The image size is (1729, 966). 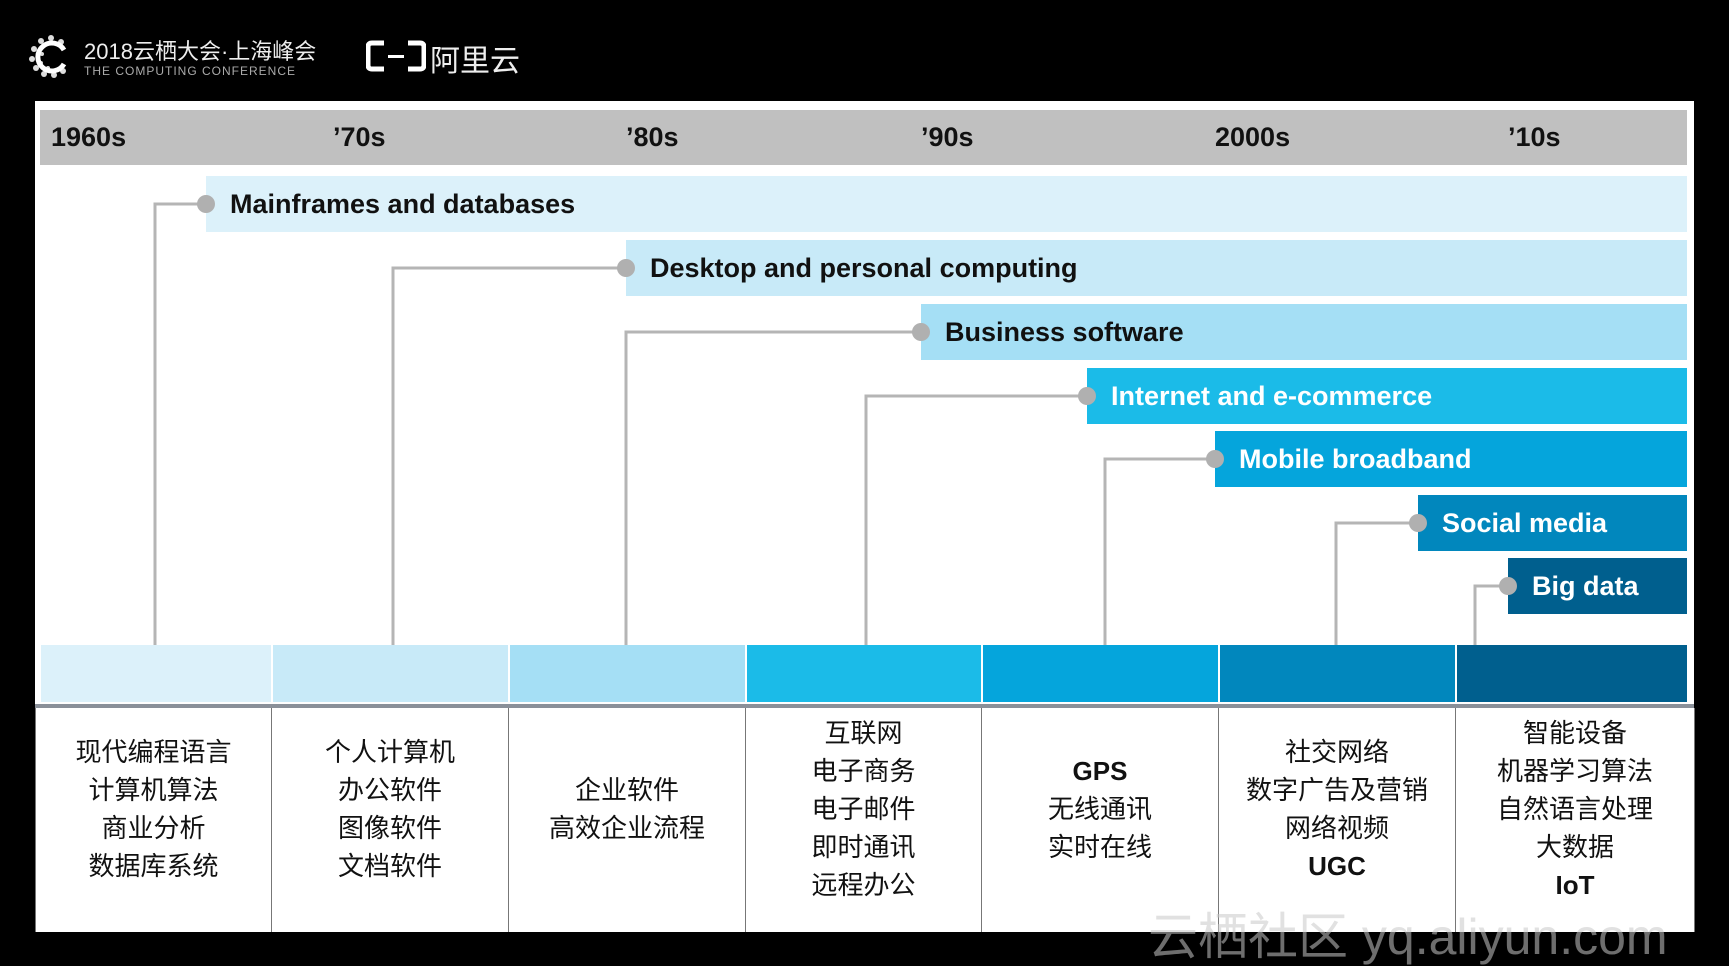 I want to click on era-label: Business software, so click(x=1064, y=331).